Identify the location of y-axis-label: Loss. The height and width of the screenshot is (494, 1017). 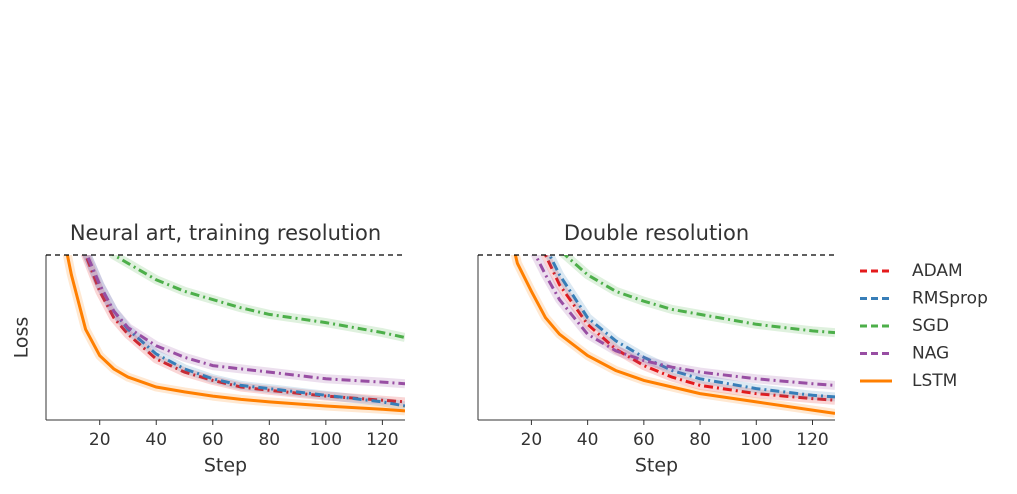
(22, 338).